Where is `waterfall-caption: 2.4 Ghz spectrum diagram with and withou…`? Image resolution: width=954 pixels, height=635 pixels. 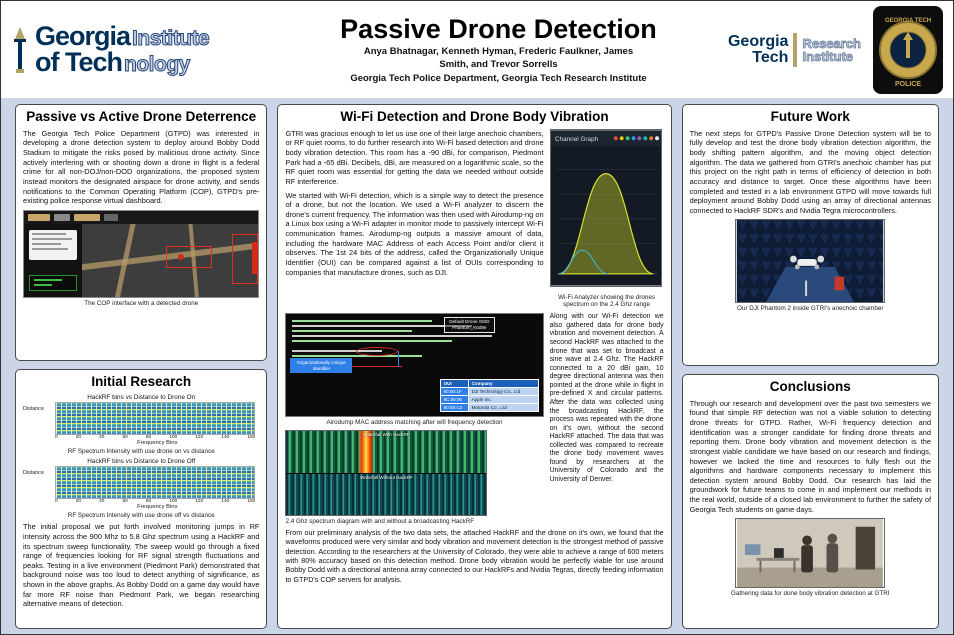 waterfall-caption: 2.4 Ghz spectrum diagram with and withou… is located at coordinates (380, 521).